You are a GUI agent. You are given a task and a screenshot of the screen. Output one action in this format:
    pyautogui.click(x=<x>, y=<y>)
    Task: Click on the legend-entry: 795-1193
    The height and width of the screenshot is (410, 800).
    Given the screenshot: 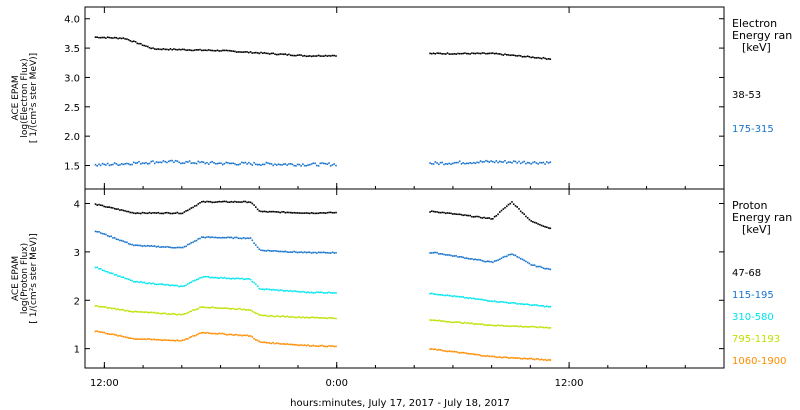 What is the action you would take?
    pyautogui.click(x=756, y=339)
    